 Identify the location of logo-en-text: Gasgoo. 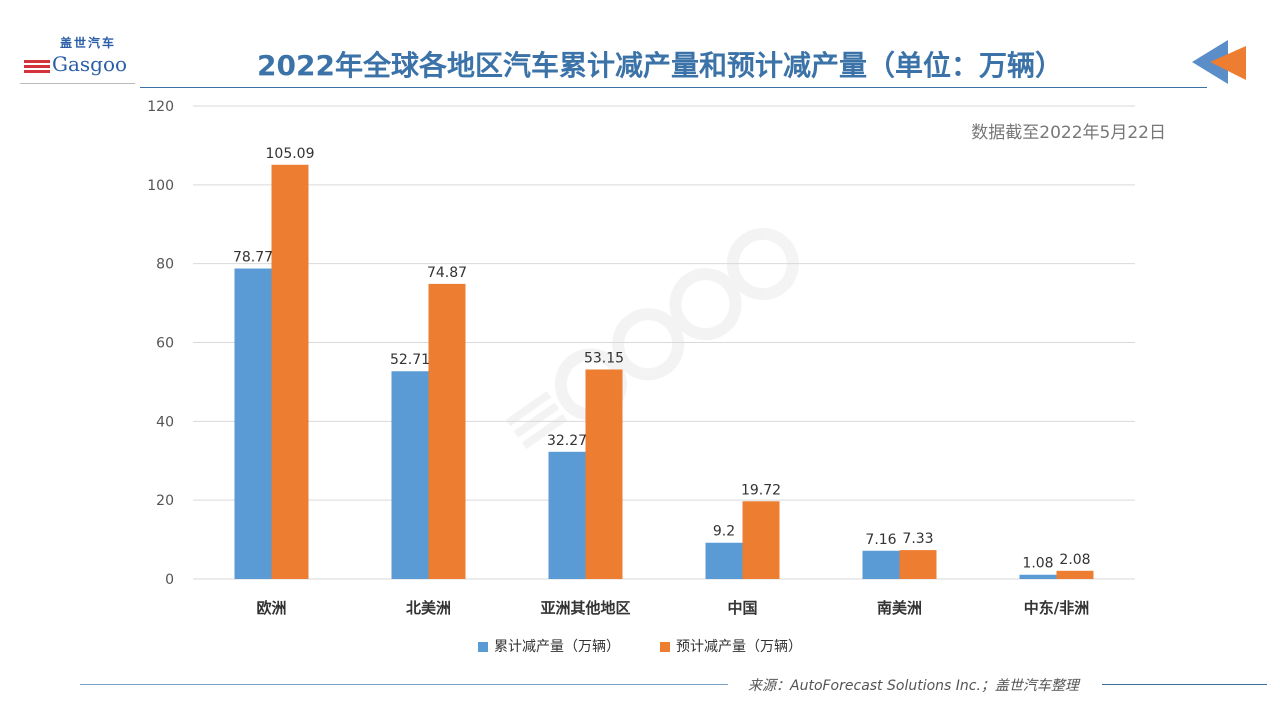
(90, 64).